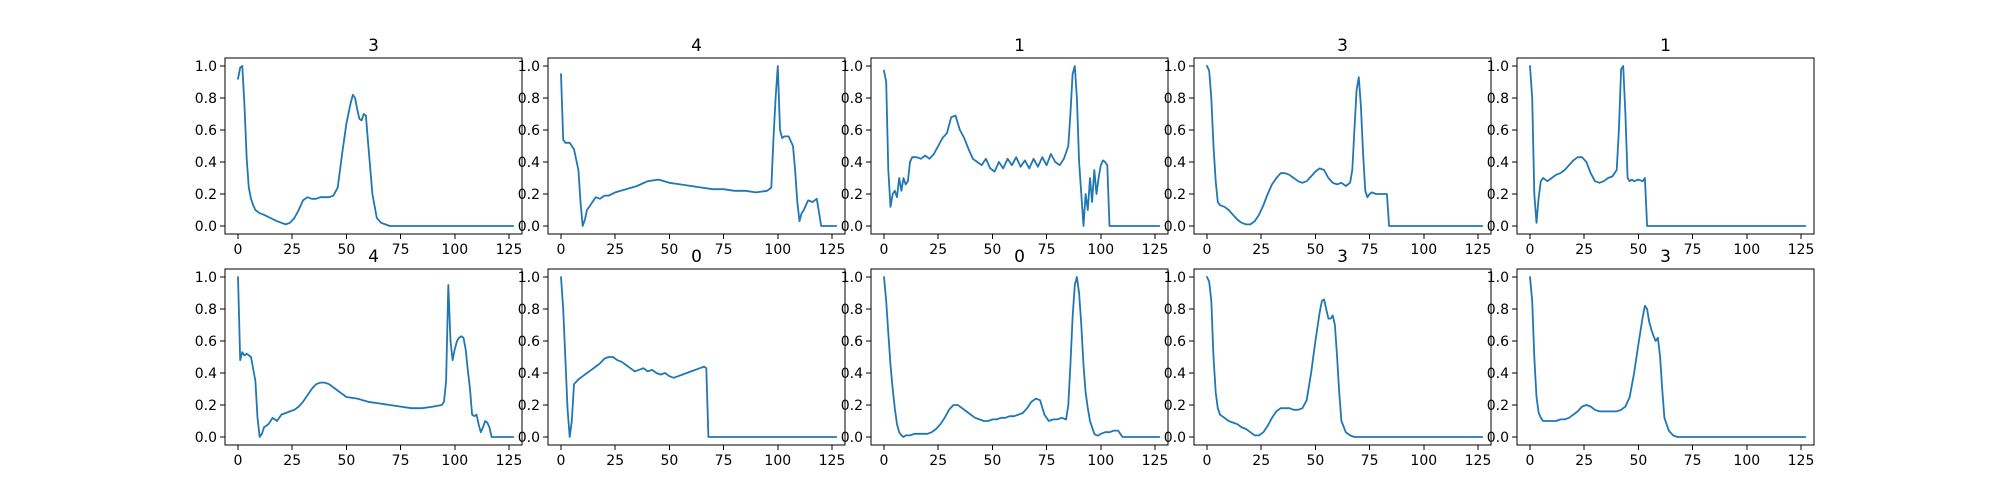 This screenshot has height=500, width=2000. I want to click on subplot-title: 1, so click(1665, 46).